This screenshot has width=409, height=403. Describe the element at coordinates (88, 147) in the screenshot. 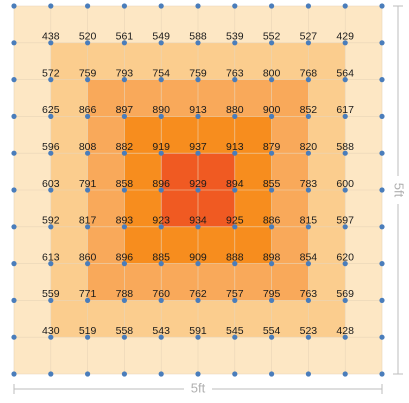

I see `reading-value: 808` at that location.